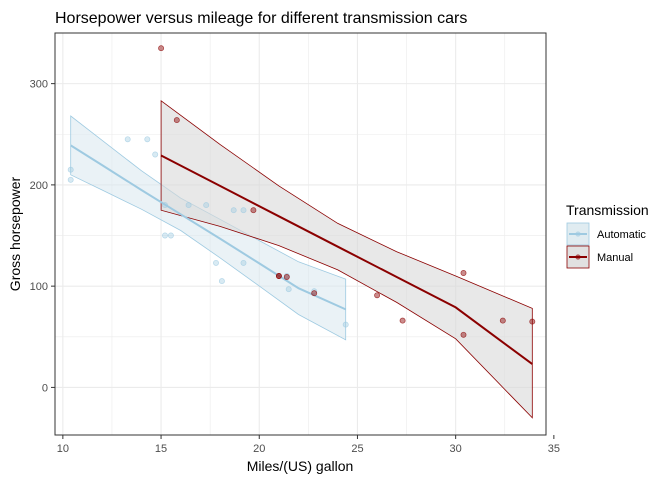 The image size is (672, 480). I want to click on x-axis-ticks: 10 15 20 25 30 35, so click(308, 445).